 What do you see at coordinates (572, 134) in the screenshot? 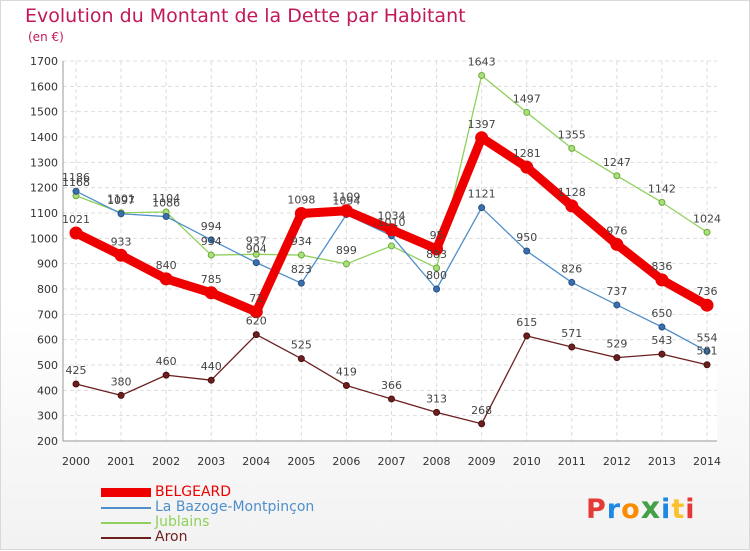
I see `data-label: 1355` at bounding box center [572, 134].